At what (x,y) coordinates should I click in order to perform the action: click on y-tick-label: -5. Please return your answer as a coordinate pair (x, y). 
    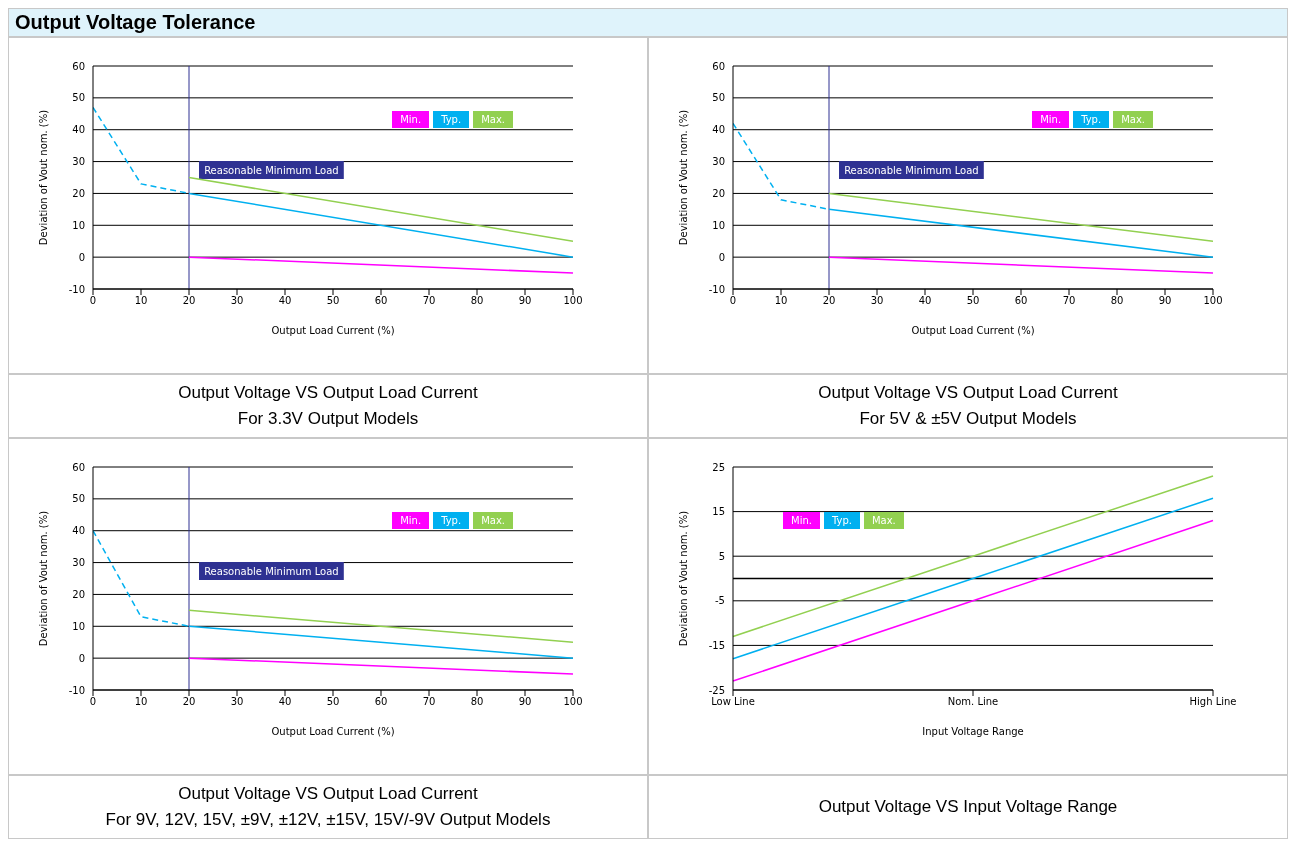
    Looking at the image, I should click on (720, 600).